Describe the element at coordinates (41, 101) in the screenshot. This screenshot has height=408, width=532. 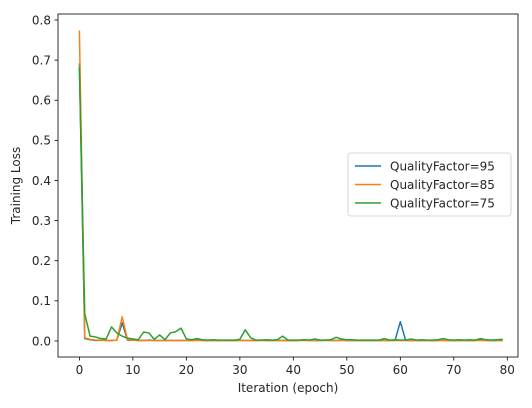
I see `y-tick-label: 0.6` at that location.